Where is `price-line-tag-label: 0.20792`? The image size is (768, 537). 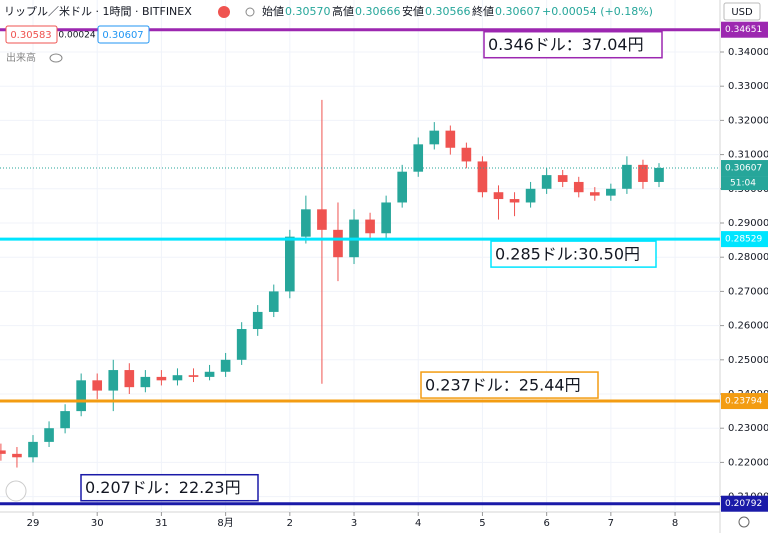 price-line-tag-label: 0.20792 is located at coordinates (743, 504).